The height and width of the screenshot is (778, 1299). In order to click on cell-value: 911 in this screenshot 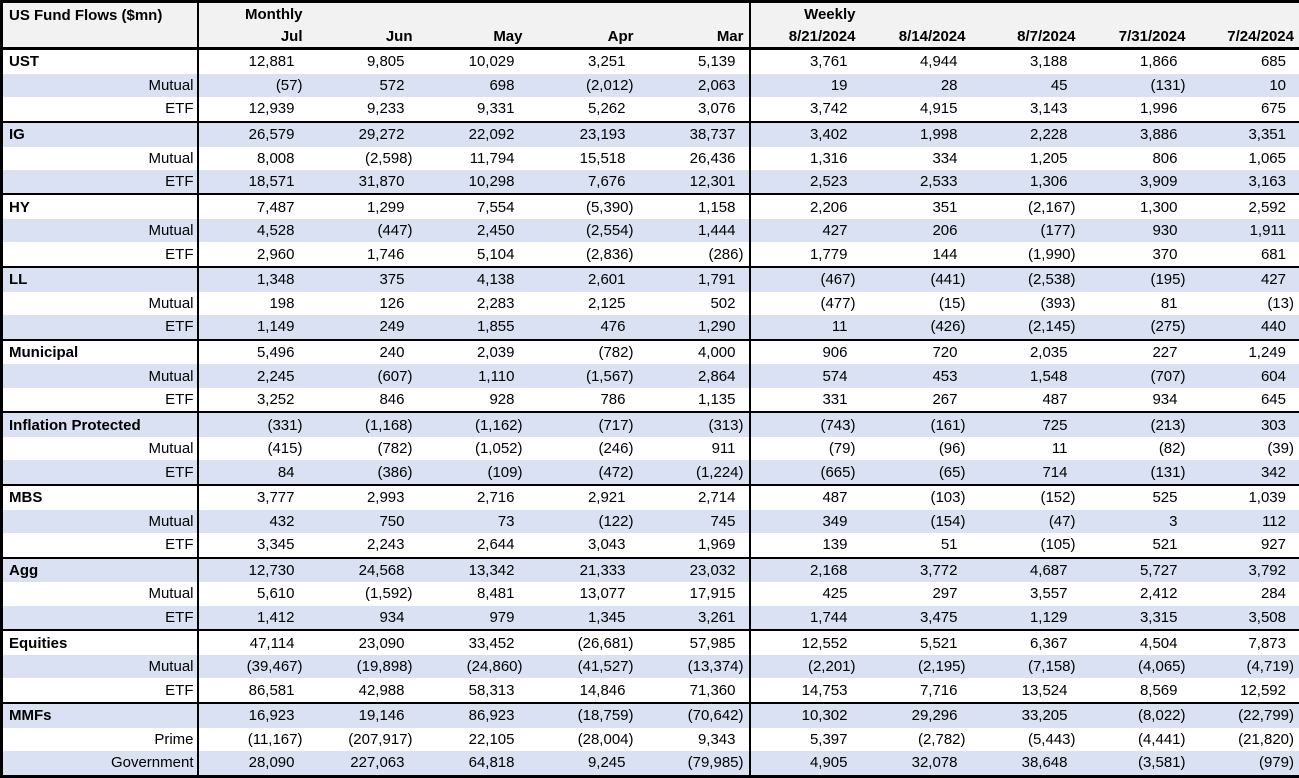, I will do `click(723, 449)`.